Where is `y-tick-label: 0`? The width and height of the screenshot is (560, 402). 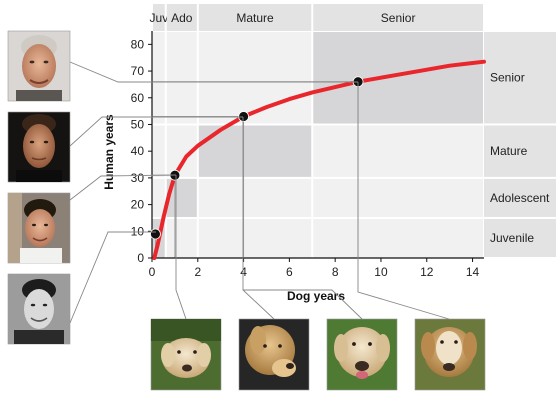
y-tick-label: 0 is located at coordinates (140, 258).